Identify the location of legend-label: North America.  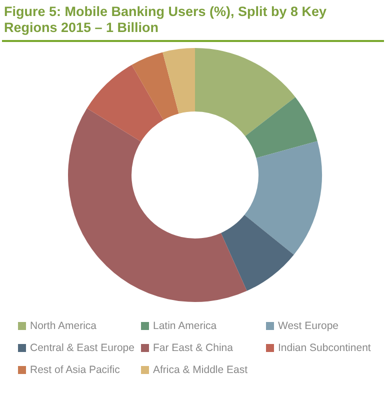
(63, 326).